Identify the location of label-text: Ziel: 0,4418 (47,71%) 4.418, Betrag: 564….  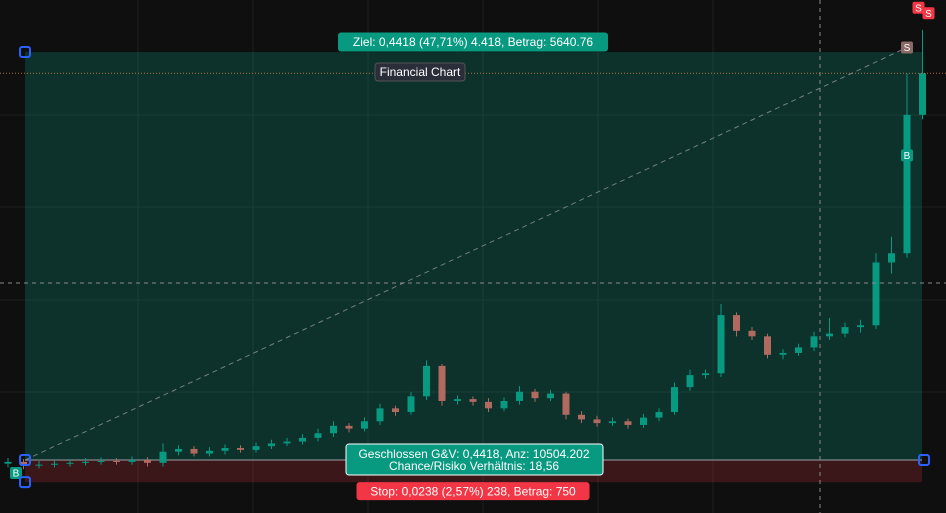
(473, 42).